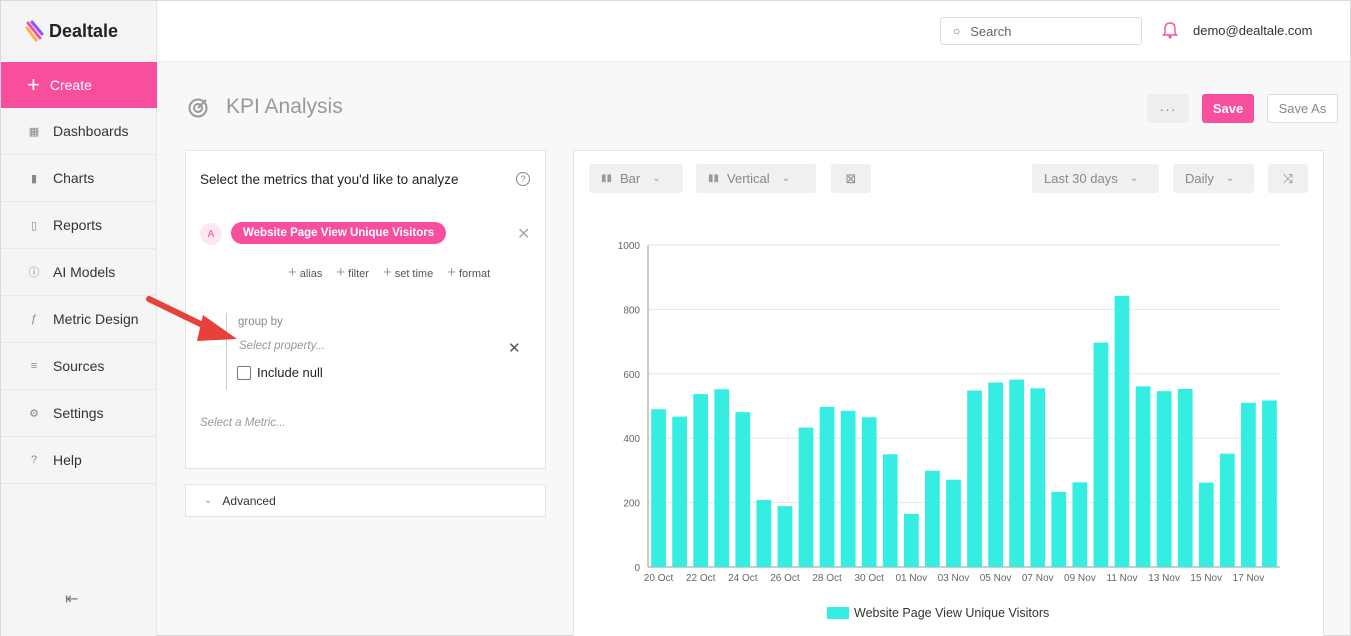 This screenshot has width=1351, height=636. What do you see at coordinates (226, 351) in the screenshot?
I see `group-by-divider` at bounding box center [226, 351].